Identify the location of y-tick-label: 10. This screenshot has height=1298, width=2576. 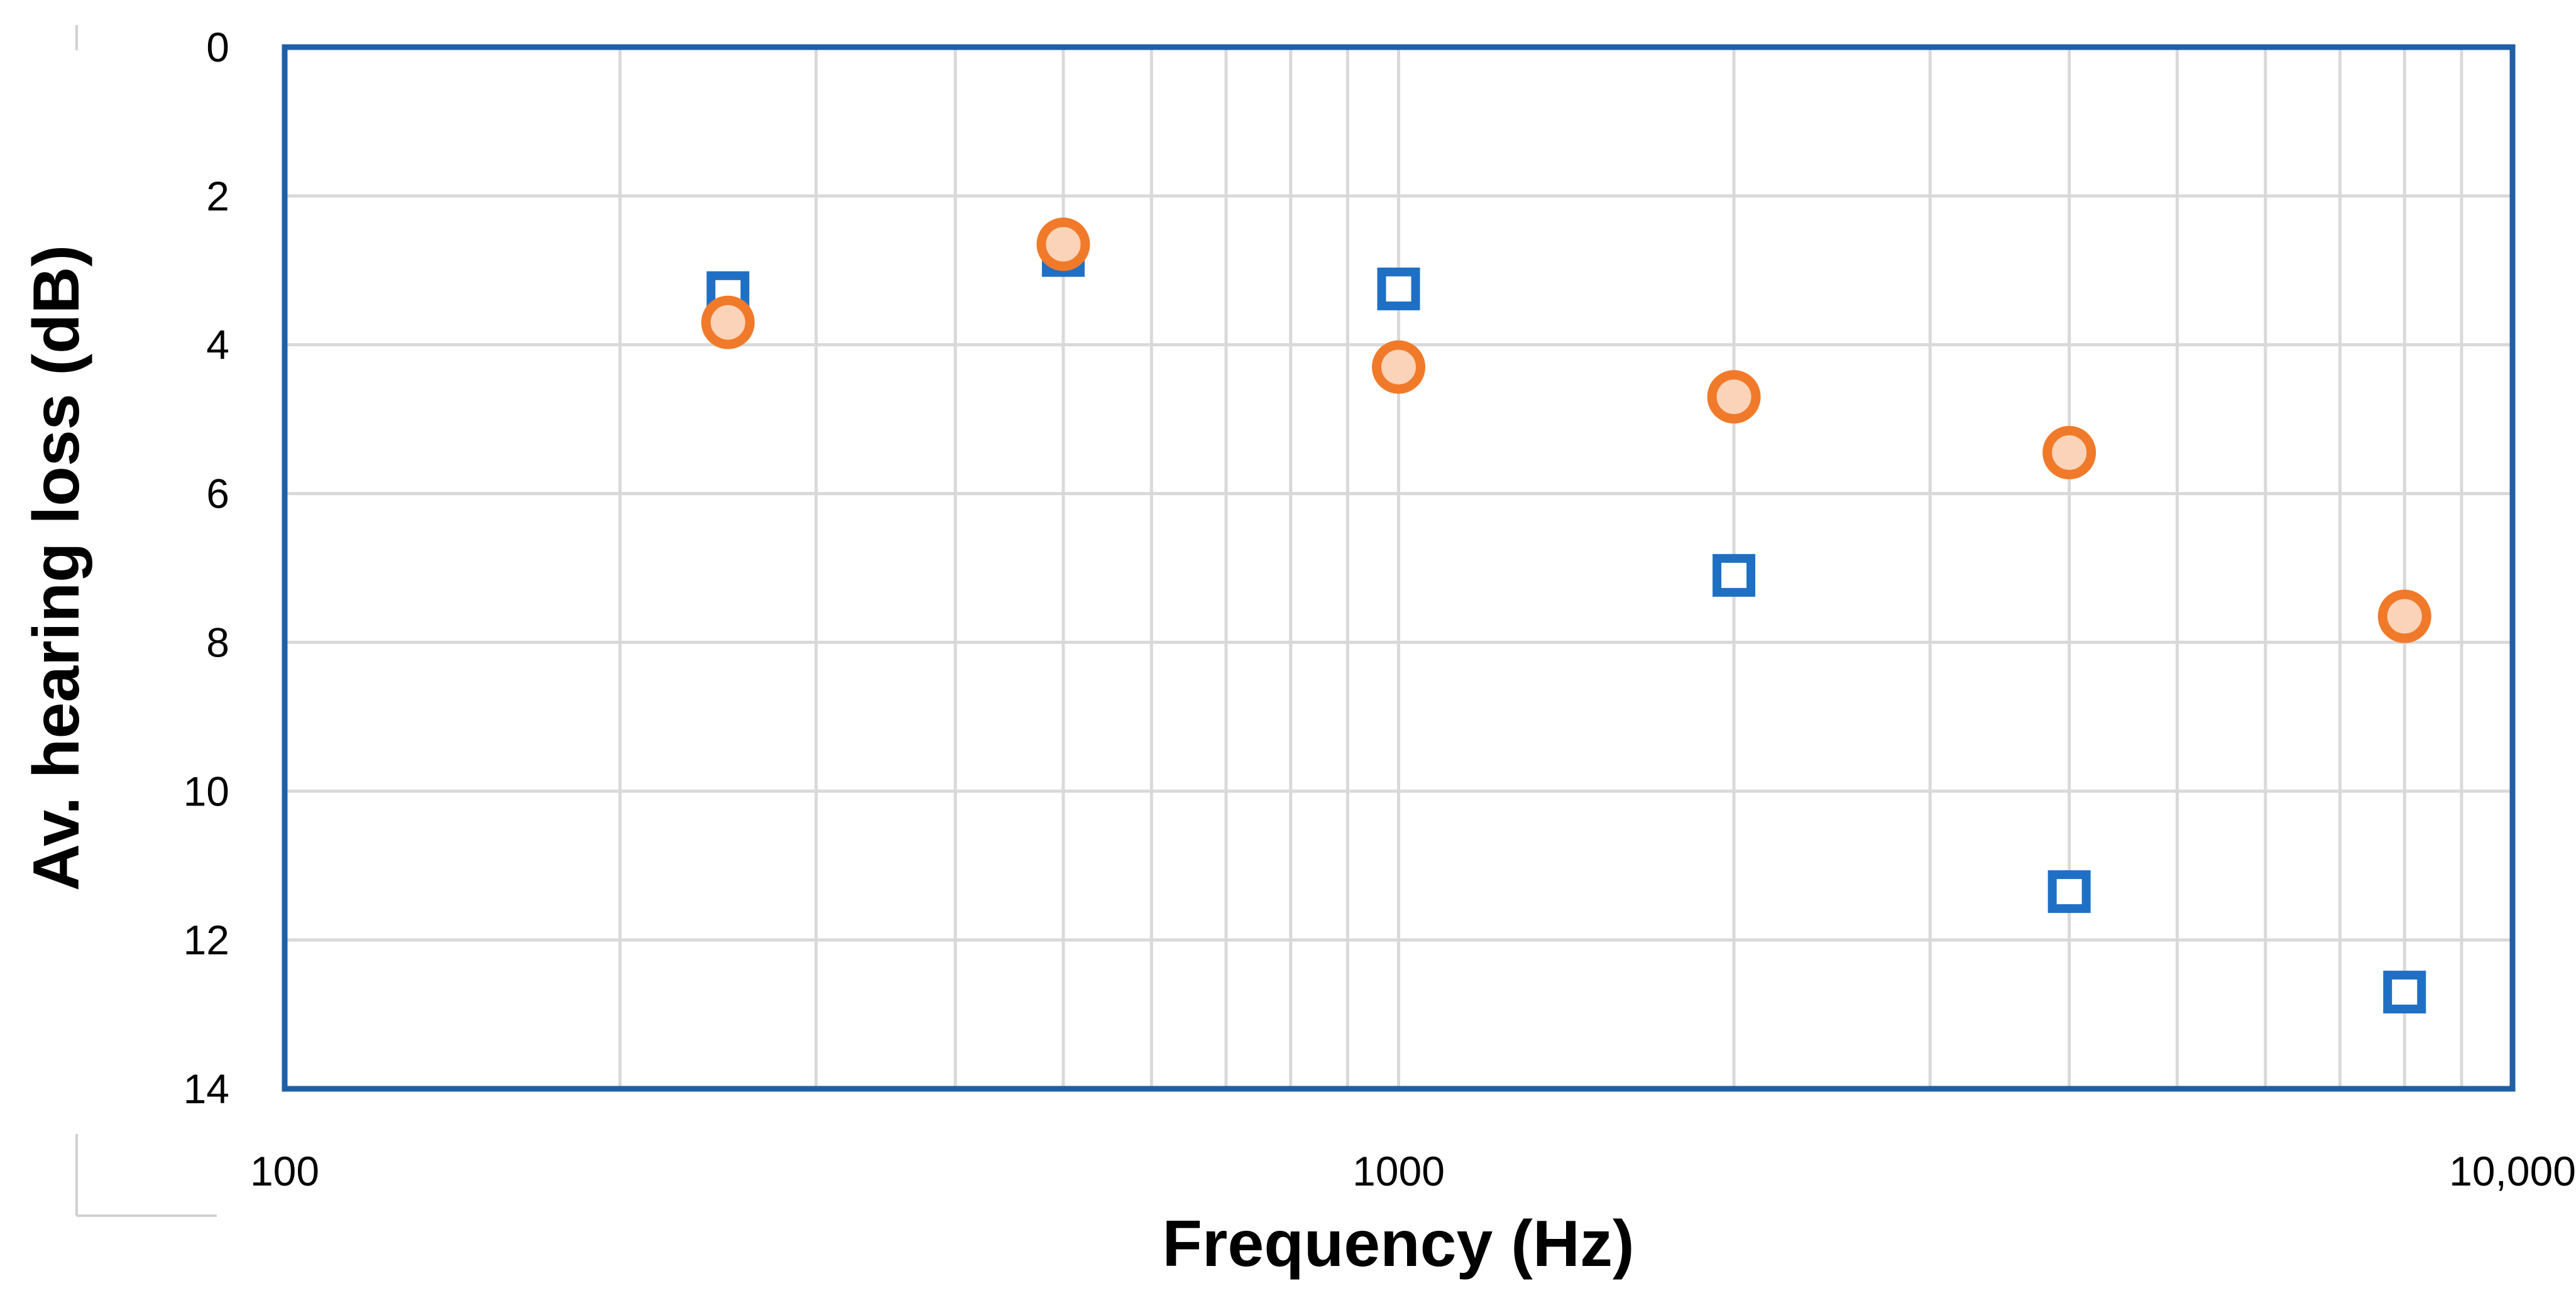
(206, 791).